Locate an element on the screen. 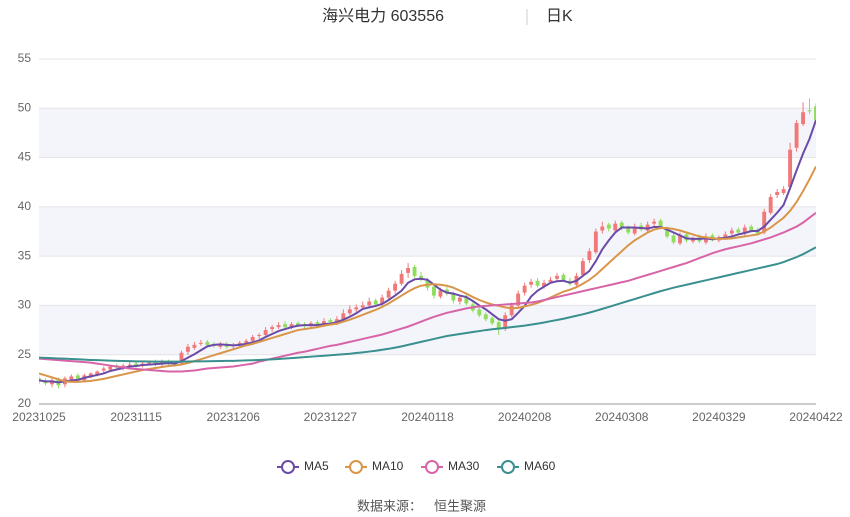  legend-item: MA10 is located at coordinates (374, 466).